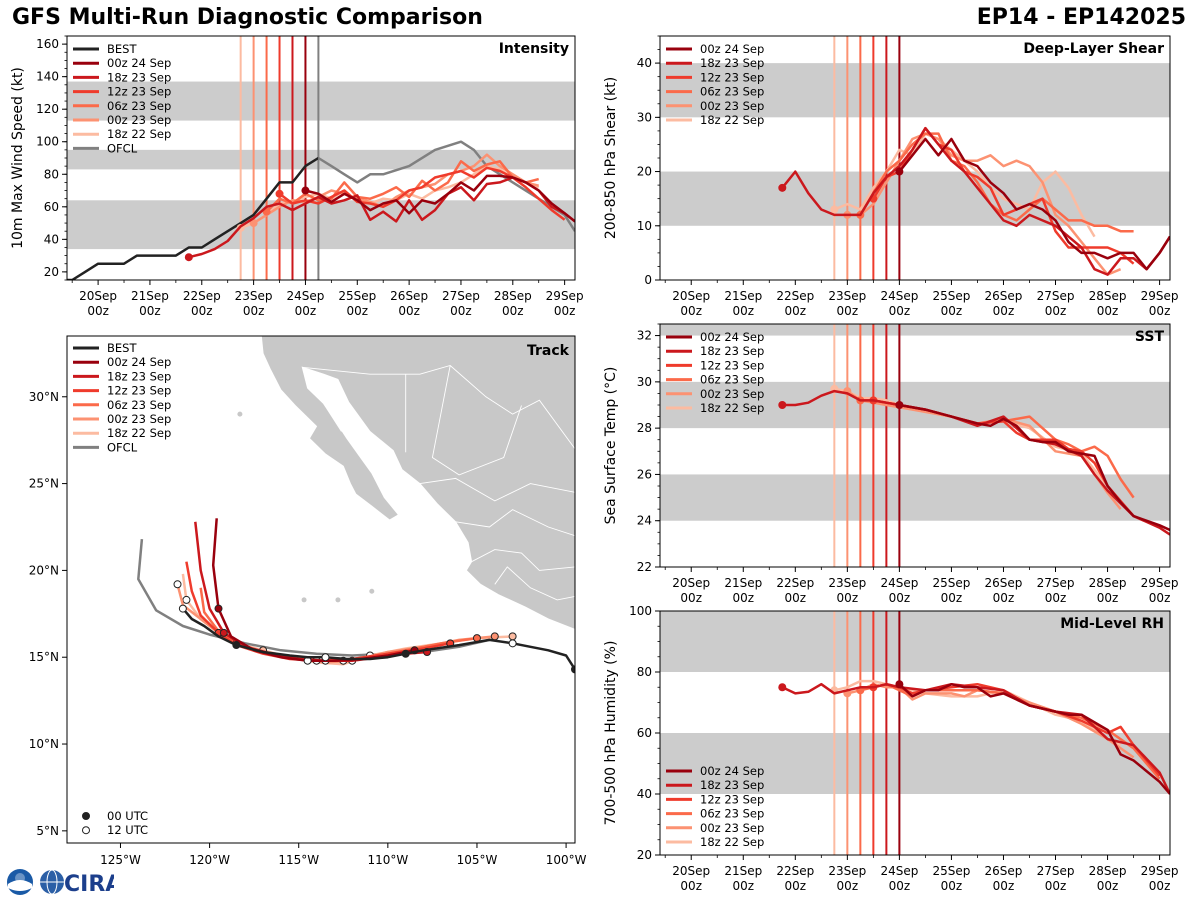 Image resolution: width=1200 pixels, height=902 pixels. I want to click on rh-plot-area, so click(915, 733).